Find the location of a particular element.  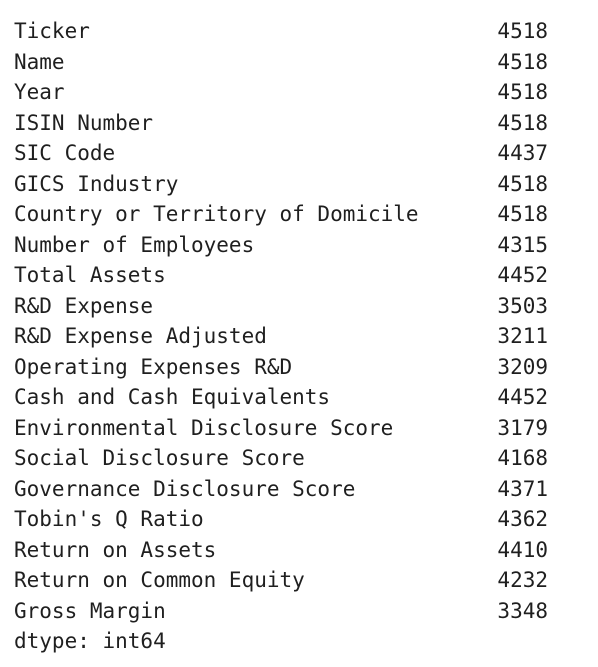

row-count: 4232 is located at coordinates (522, 580).